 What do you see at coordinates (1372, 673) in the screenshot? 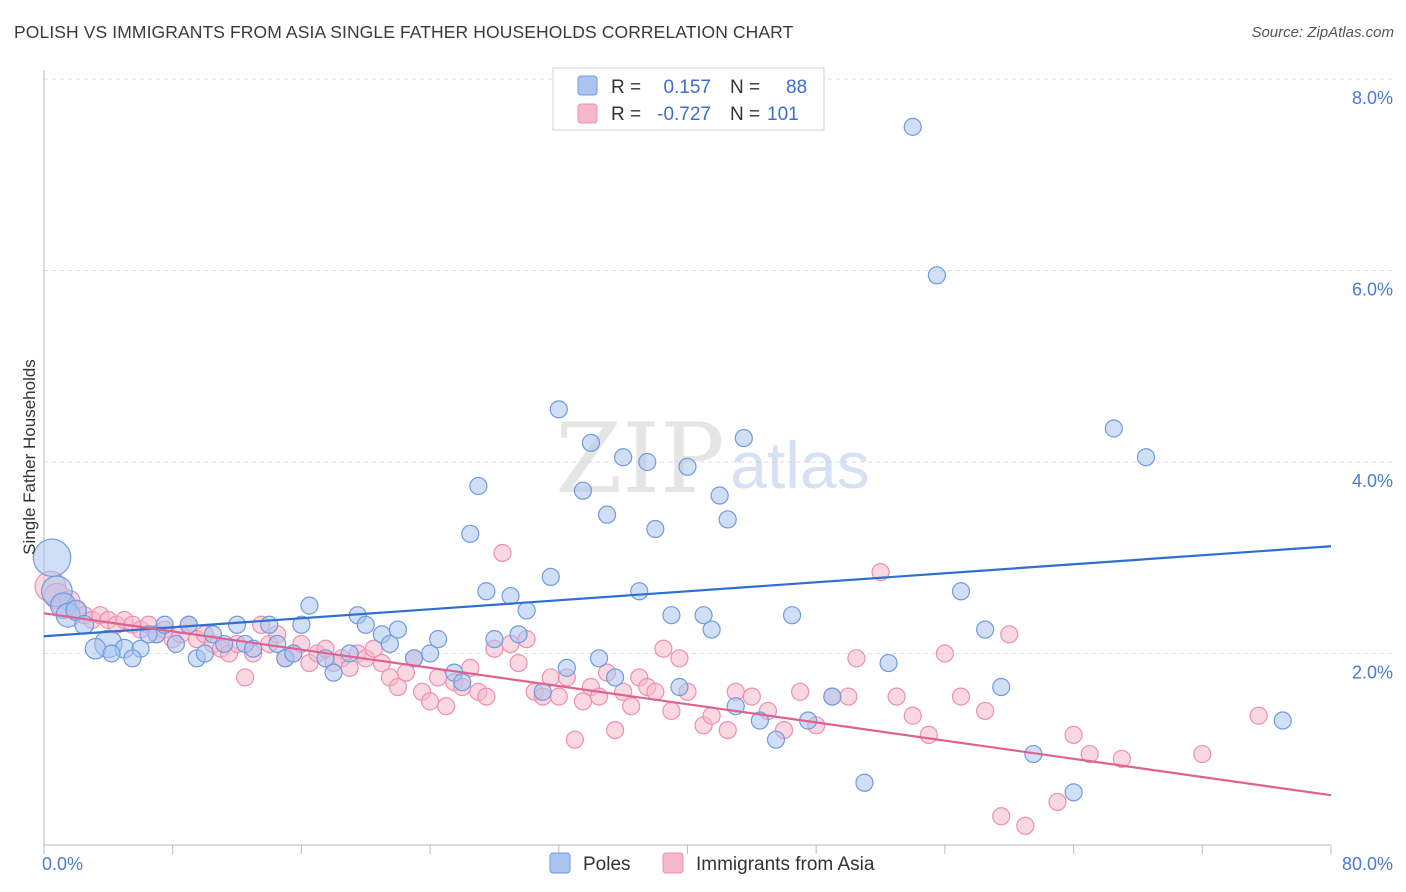
I see `y-tick-label-0: 2.0%` at bounding box center [1372, 673].